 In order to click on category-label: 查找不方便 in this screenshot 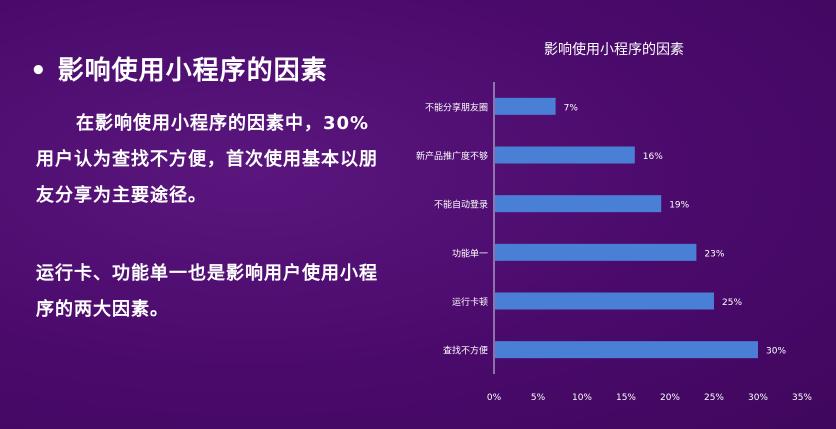, I will do `click(465, 351)`.